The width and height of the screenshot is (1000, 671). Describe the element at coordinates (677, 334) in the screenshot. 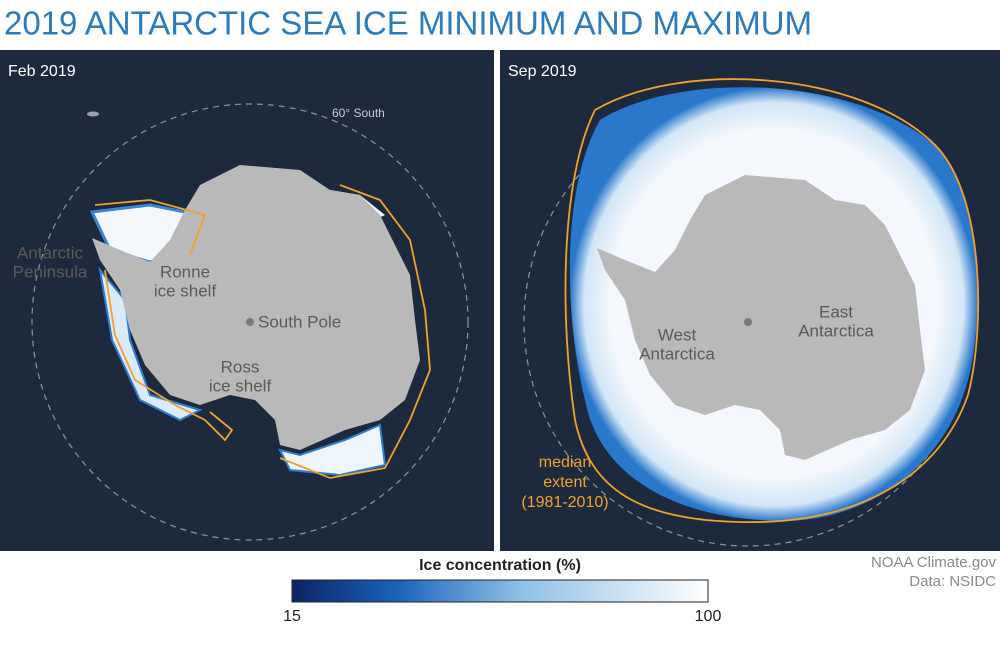

I see `map-label: West` at that location.